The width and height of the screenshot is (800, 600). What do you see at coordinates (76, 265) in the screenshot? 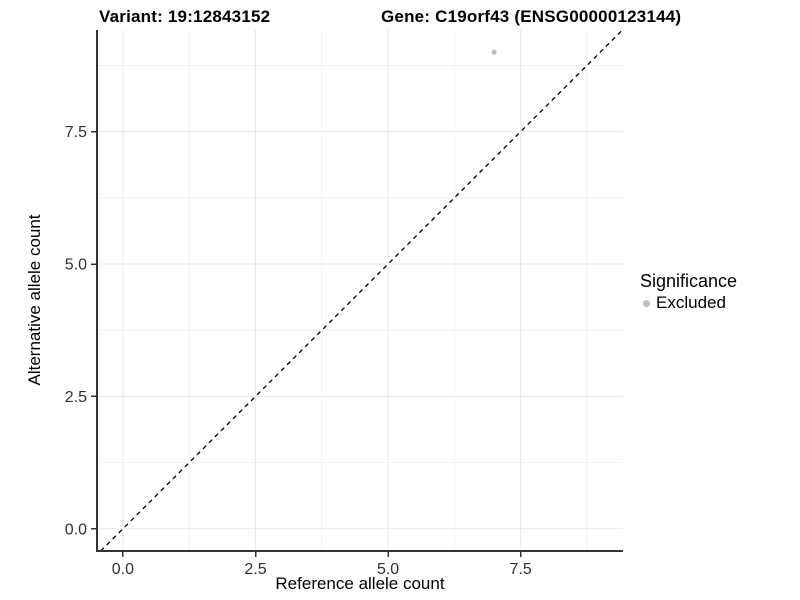
I see `y-tick-label: 5.0` at bounding box center [76, 265].